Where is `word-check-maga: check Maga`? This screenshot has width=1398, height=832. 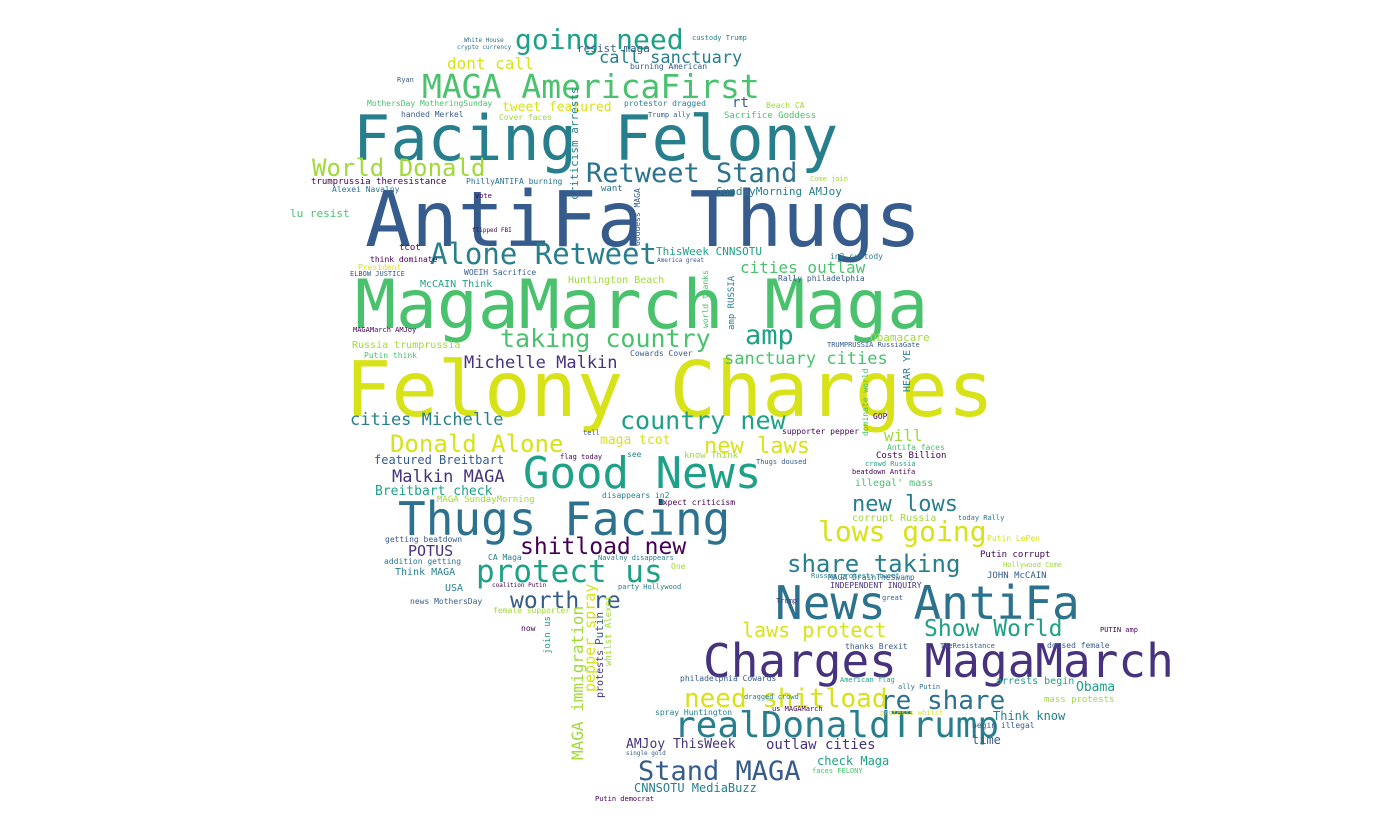 word-check-maga: check Maga is located at coordinates (853, 761).